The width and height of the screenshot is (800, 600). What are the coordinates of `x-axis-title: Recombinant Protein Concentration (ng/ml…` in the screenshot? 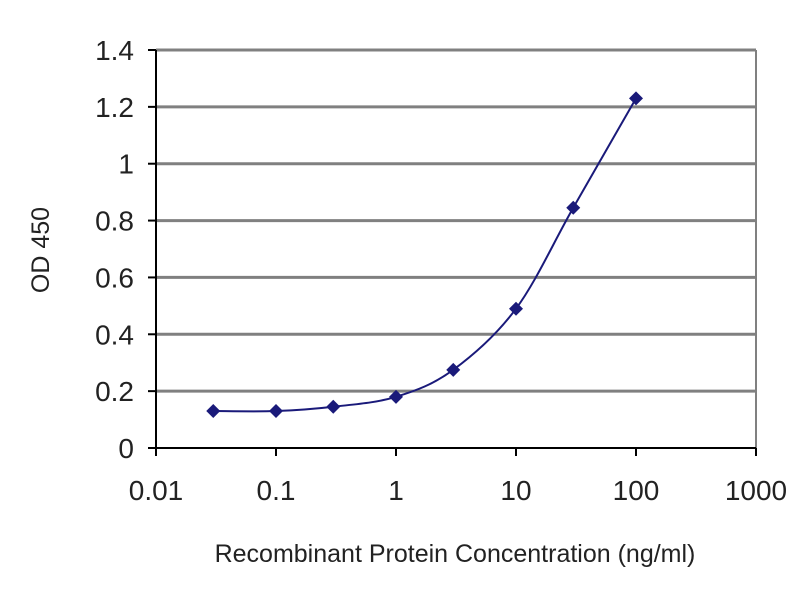 It's located at (455, 554).